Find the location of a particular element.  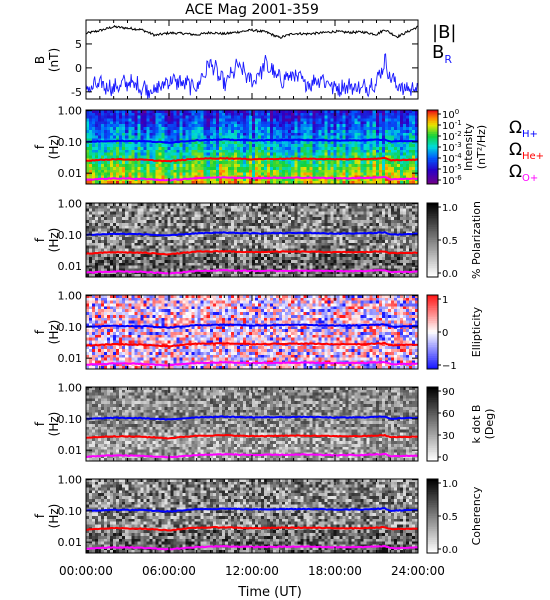

colorbar-step is located at coordinates (432, 144).